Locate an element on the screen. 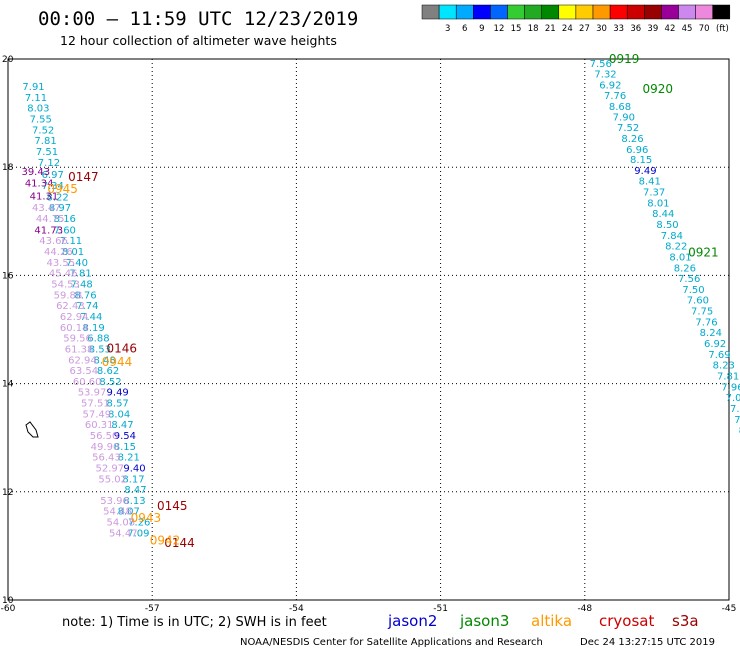  colorbar-unit: (ft) is located at coordinates (722, 29).